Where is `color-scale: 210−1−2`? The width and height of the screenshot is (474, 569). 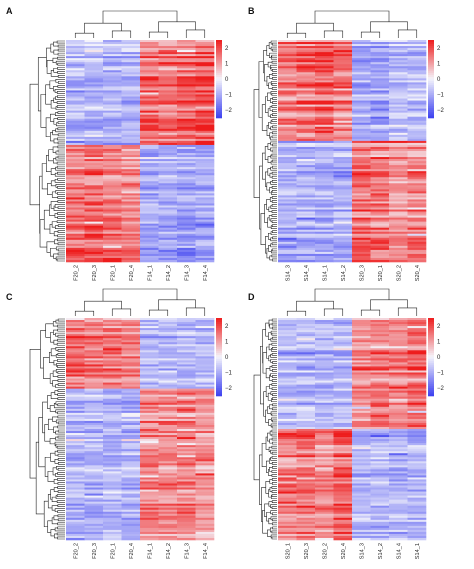 color-scale: 210−1−2 is located at coordinates (224, 357).